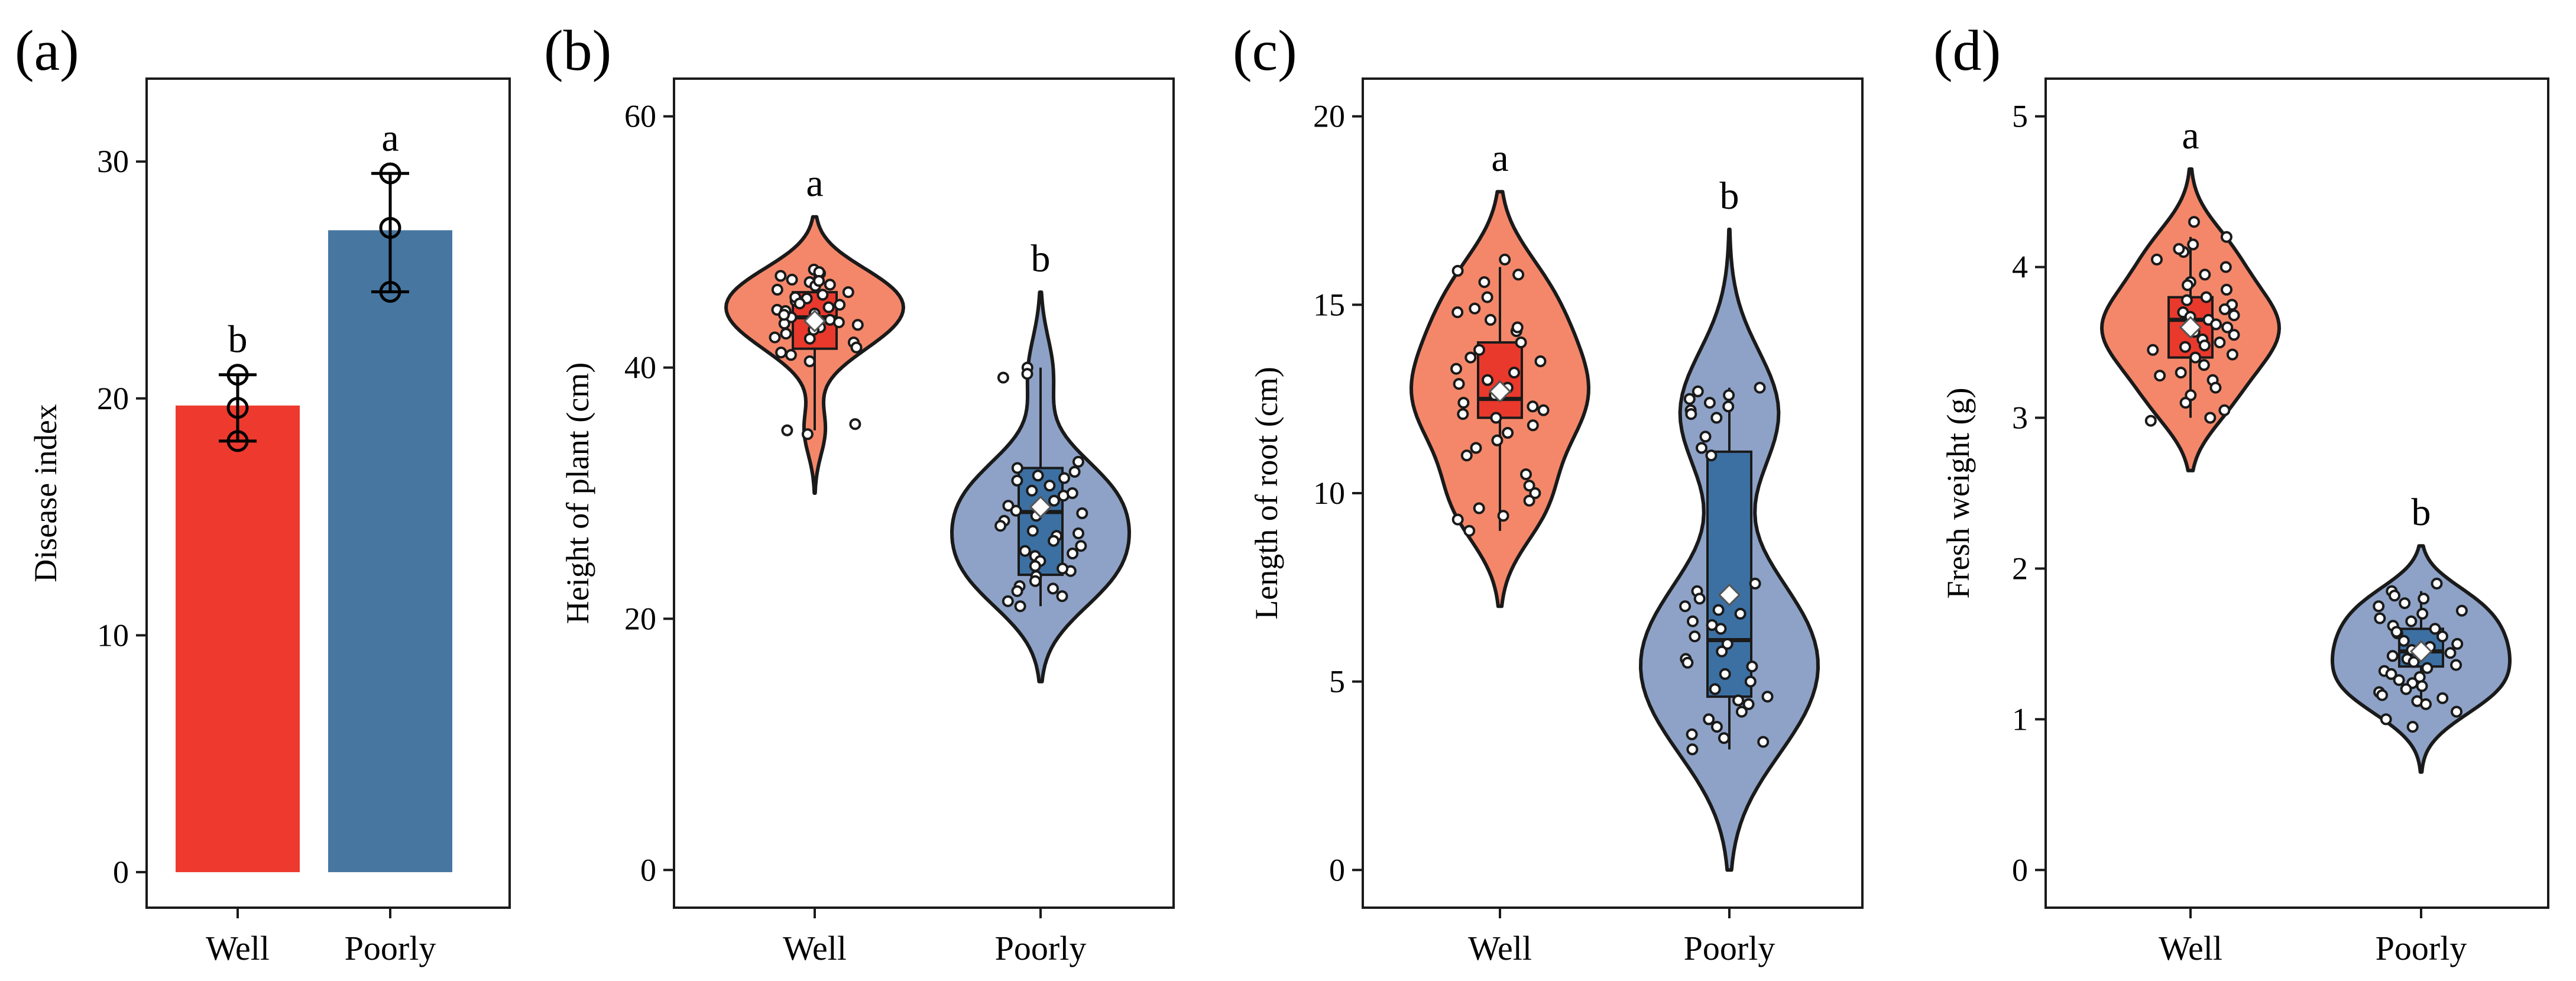 The image size is (2576, 981). I want to click on y-tick-label: 10, so click(1329, 493).